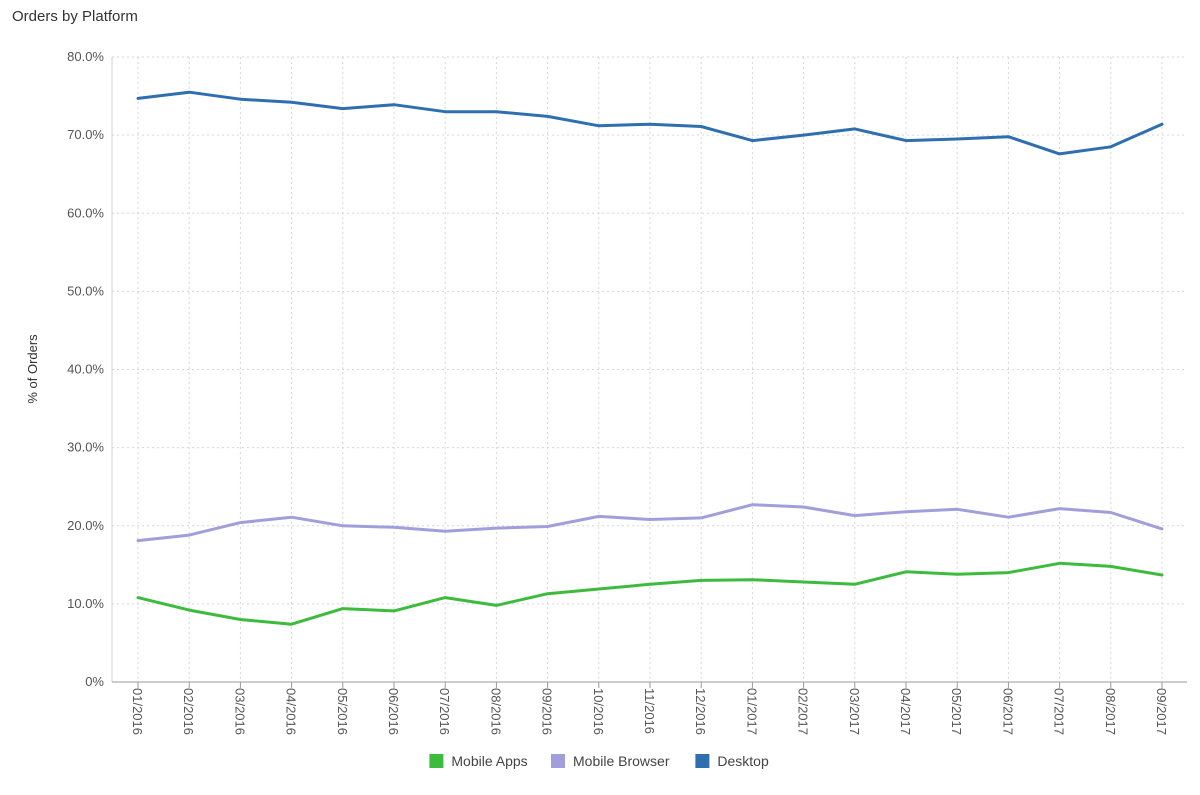  I want to click on series-line-desktop, so click(650, 123).